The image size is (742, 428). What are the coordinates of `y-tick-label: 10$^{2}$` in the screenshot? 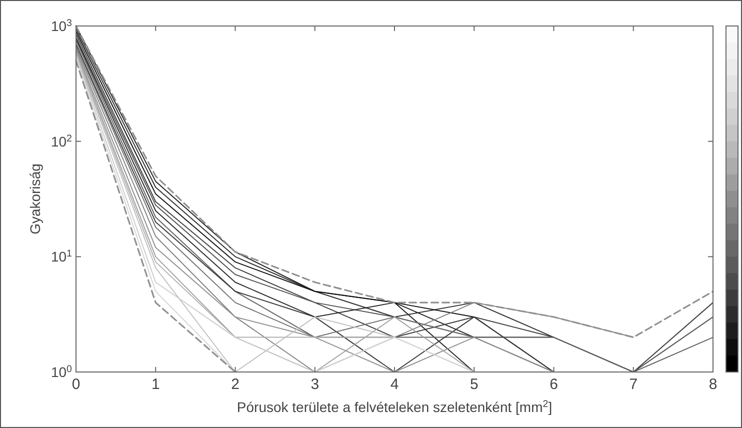 It's located at (61, 141).